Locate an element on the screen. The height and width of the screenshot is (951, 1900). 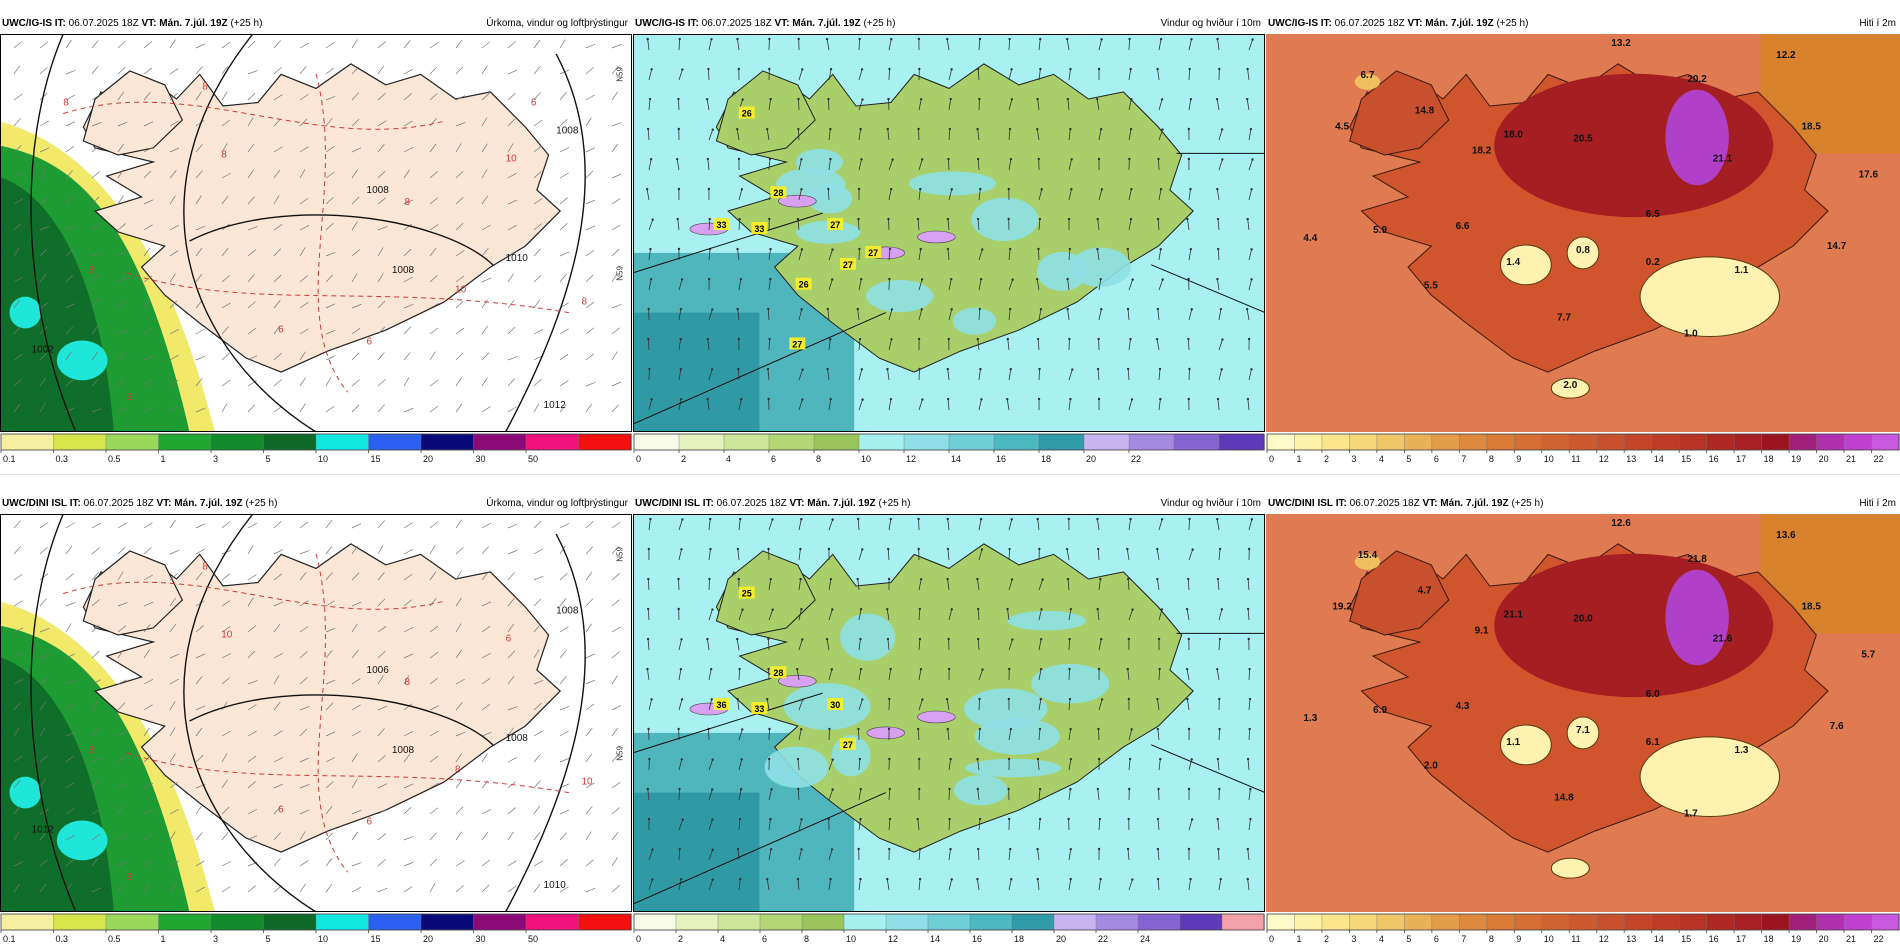
isobar-label: 1008 is located at coordinates (517, 738).